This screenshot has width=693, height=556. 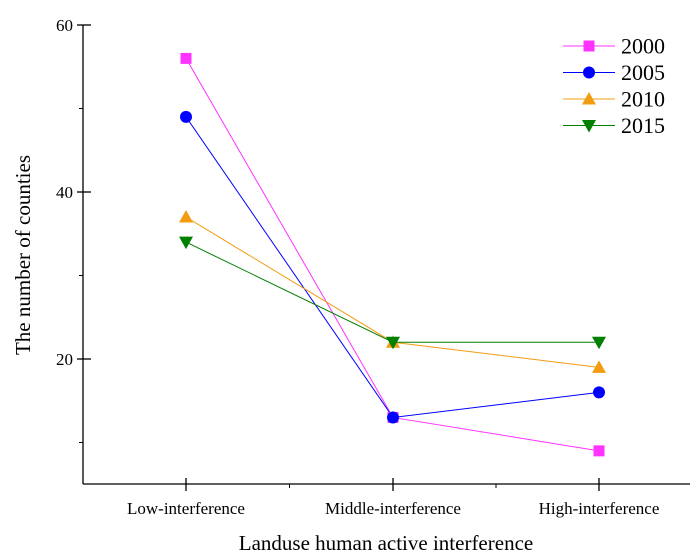 I want to click on x-tick-label: Low-interference, so click(x=186, y=508).